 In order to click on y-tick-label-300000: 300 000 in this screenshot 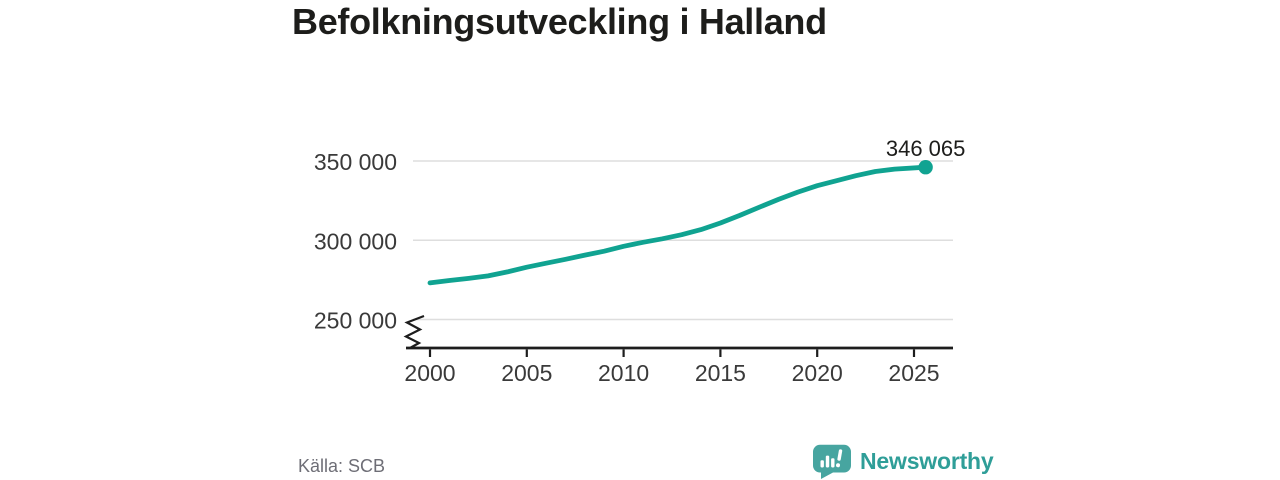, I will do `click(355, 241)`.